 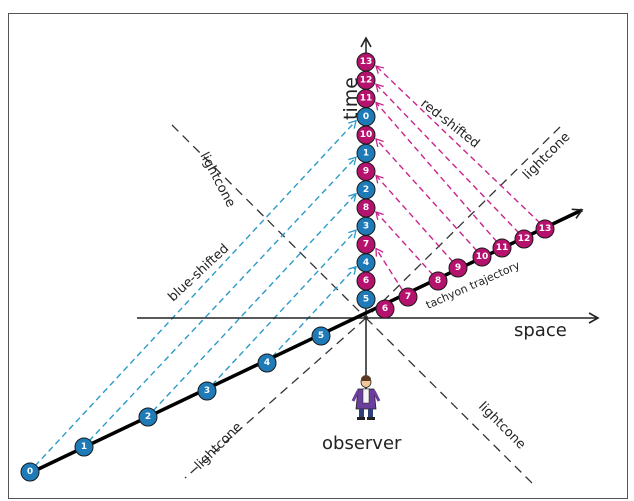 What do you see at coordinates (362, 443) in the screenshot?
I see `observer-label: observer` at bounding box center [362, 443].